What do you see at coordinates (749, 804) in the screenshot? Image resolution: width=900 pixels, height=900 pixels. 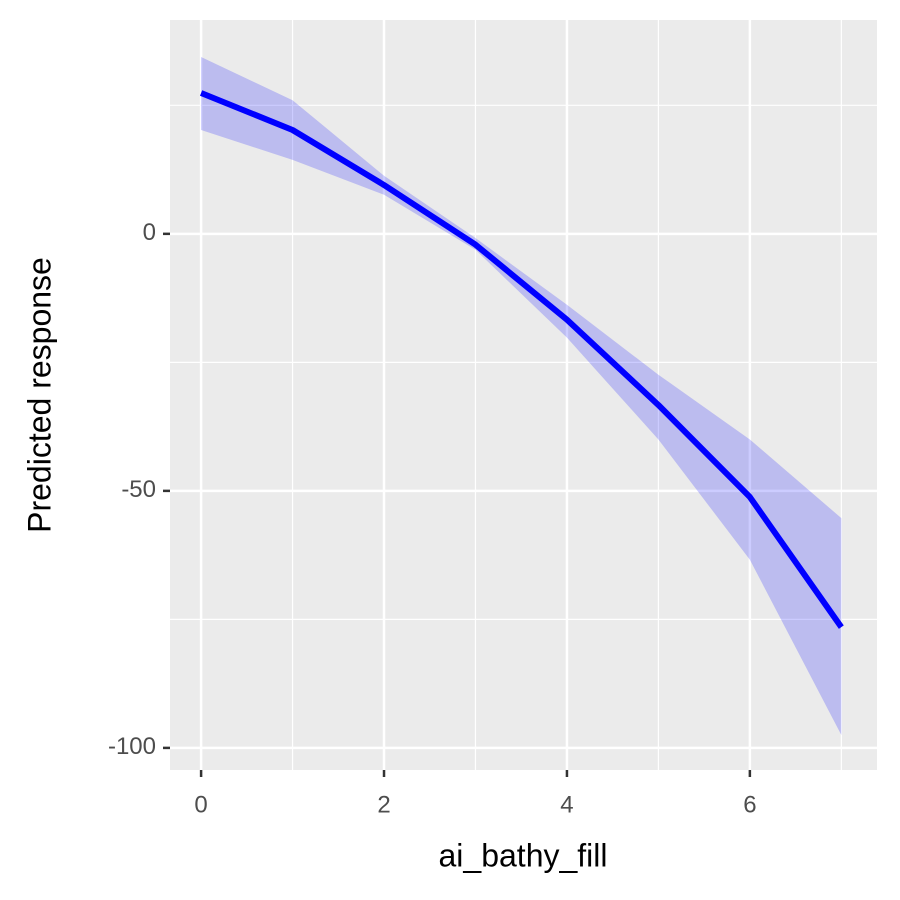 I see `x-tick-label: 6` at bounding box center [749, 804].